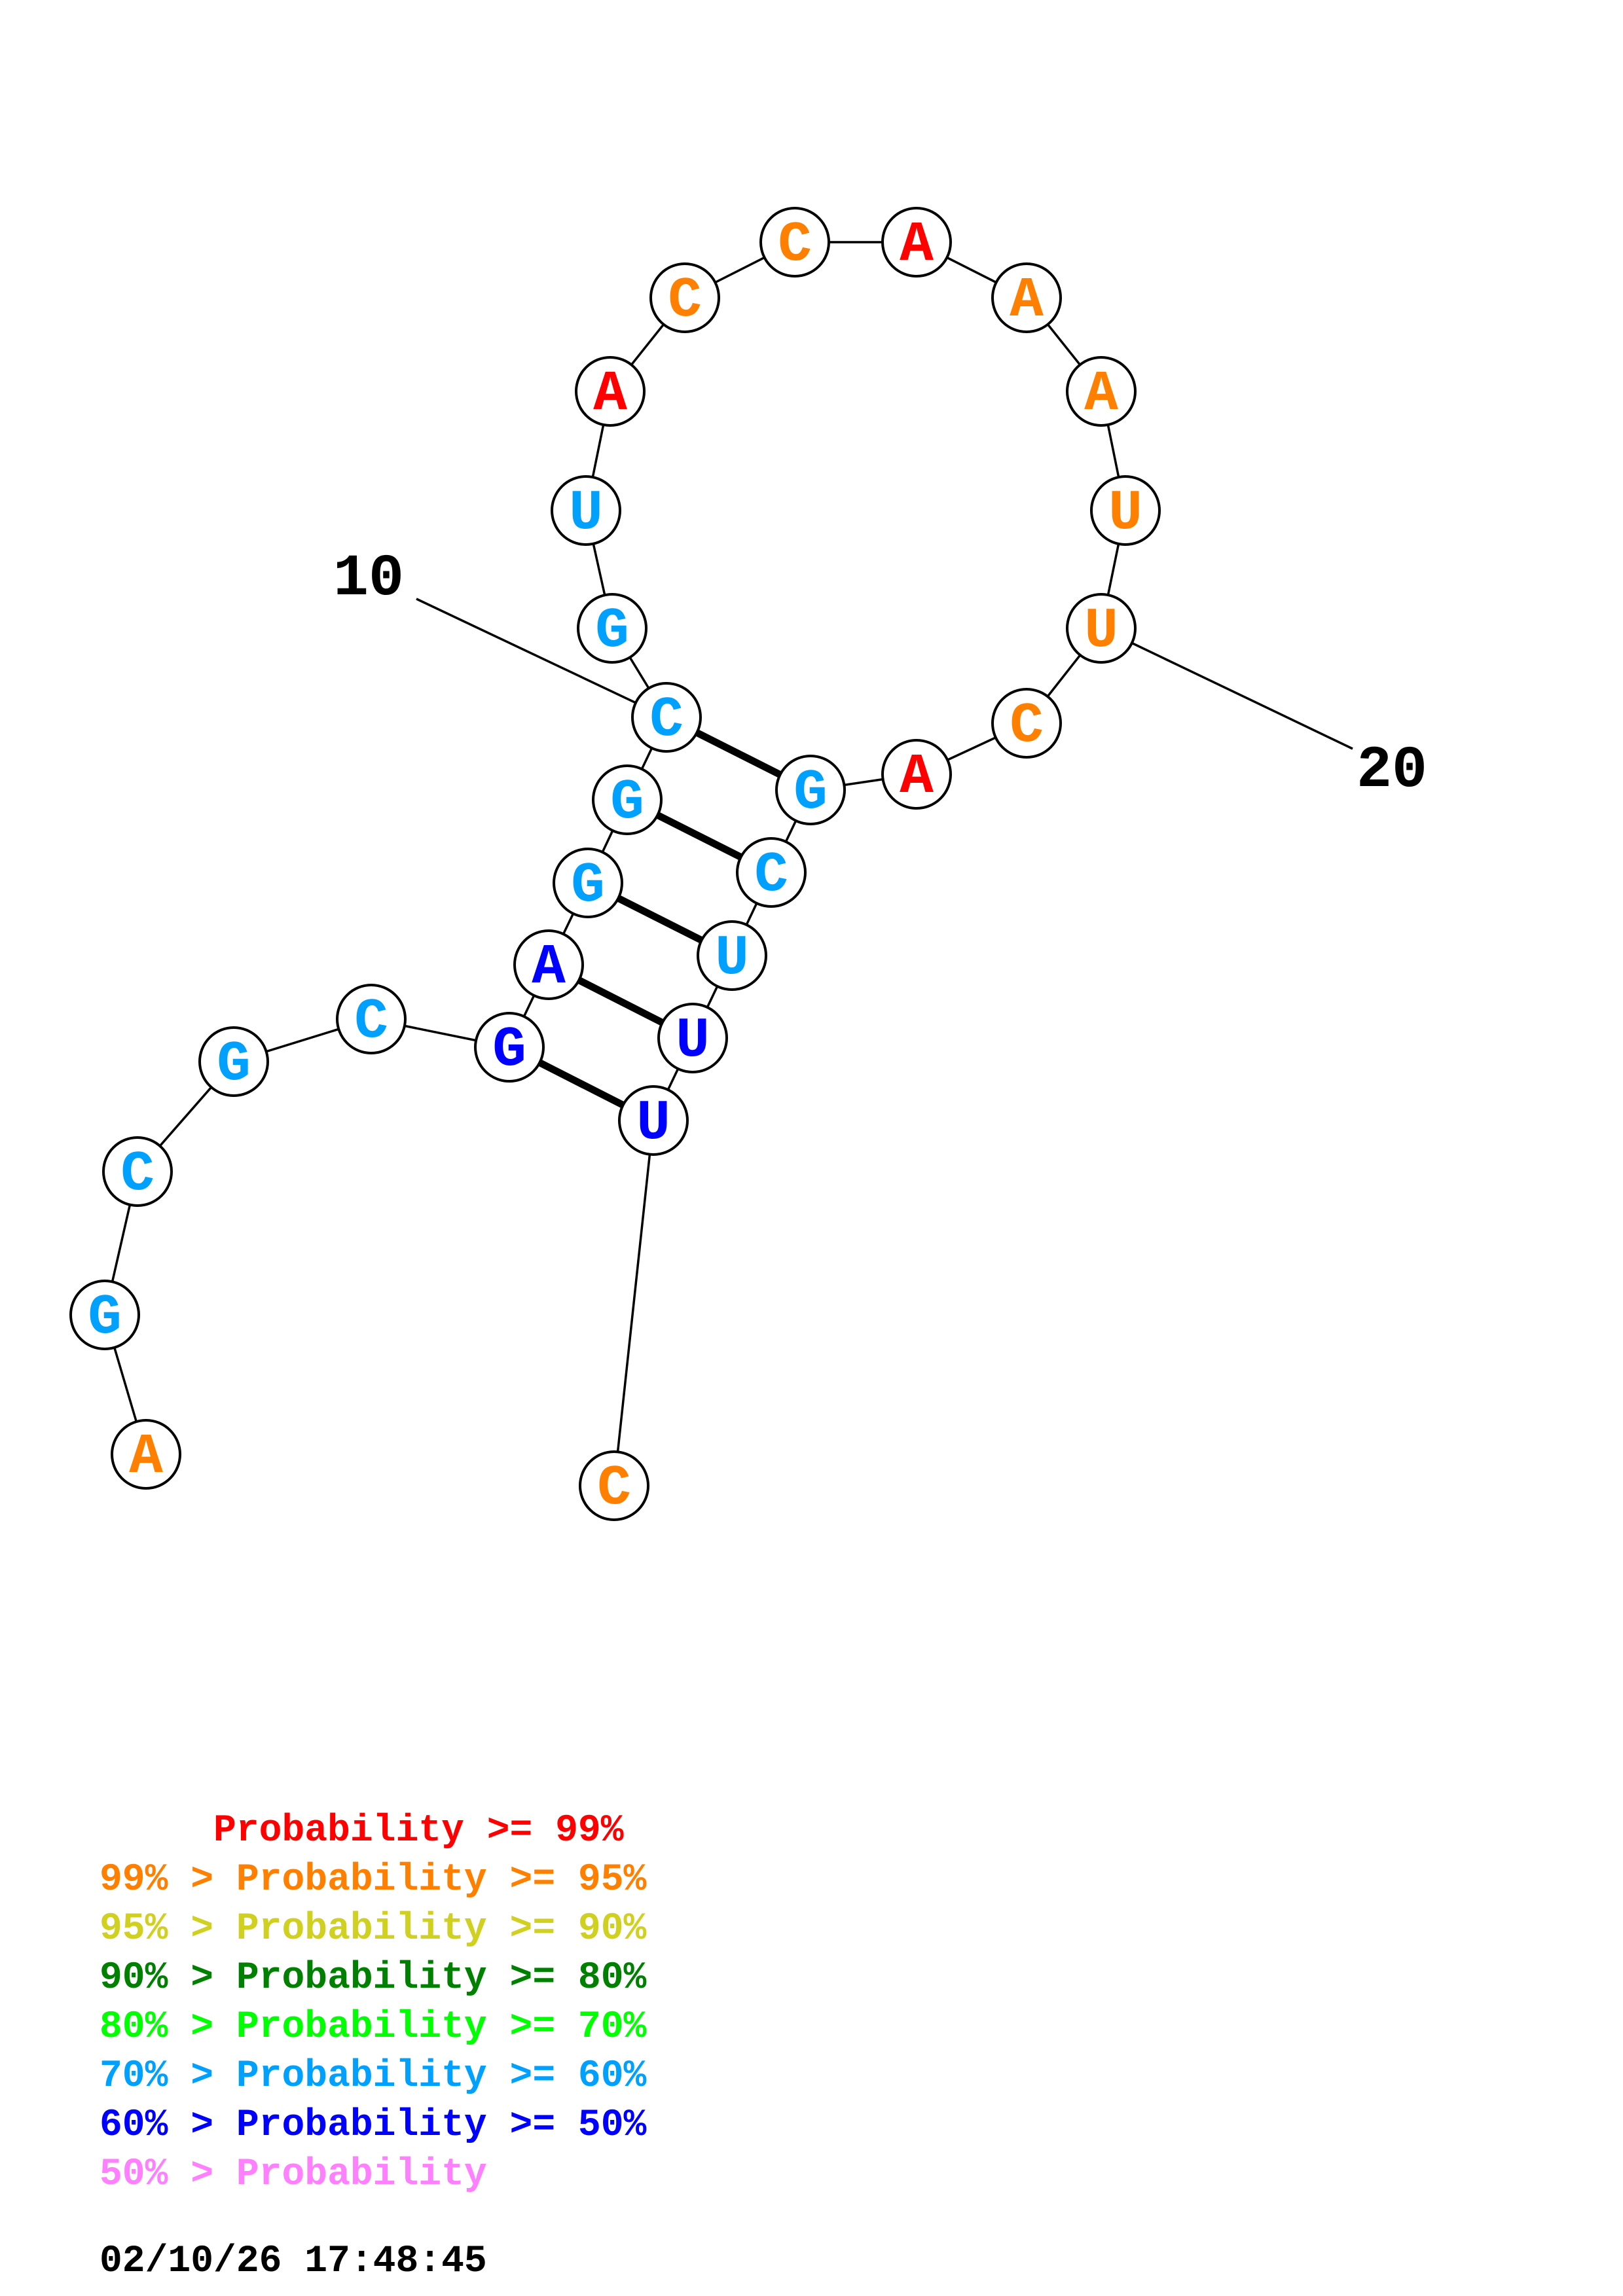  Describe the element at coordinates (441, 1929) in the screenshot. I see `legend-label: Probability >= 90%` at that location.